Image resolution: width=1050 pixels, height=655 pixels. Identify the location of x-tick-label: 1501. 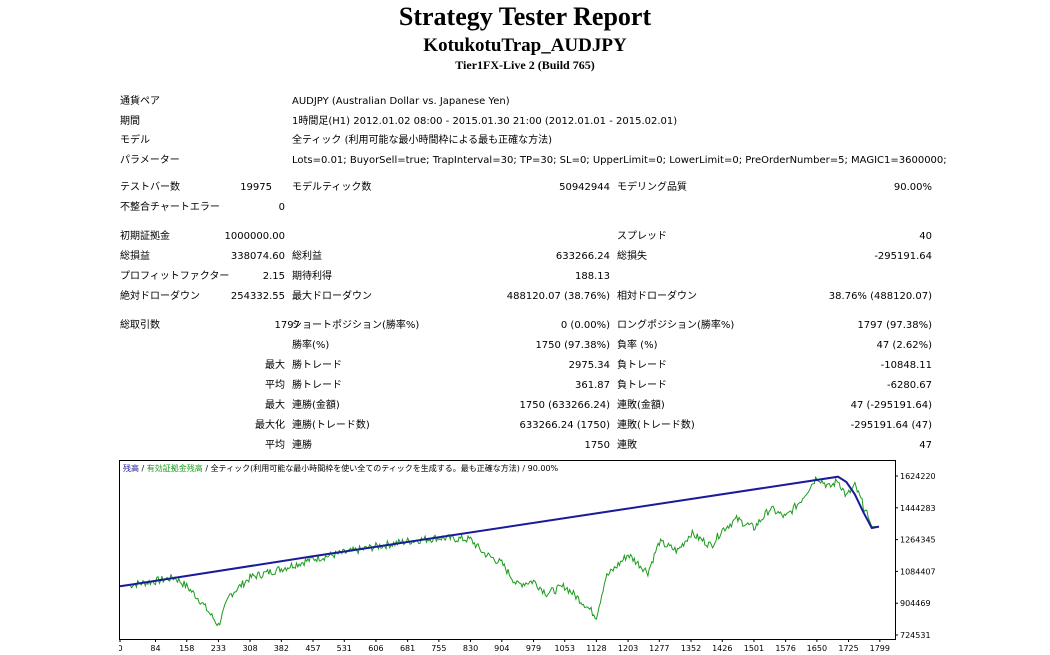
(754, 648).